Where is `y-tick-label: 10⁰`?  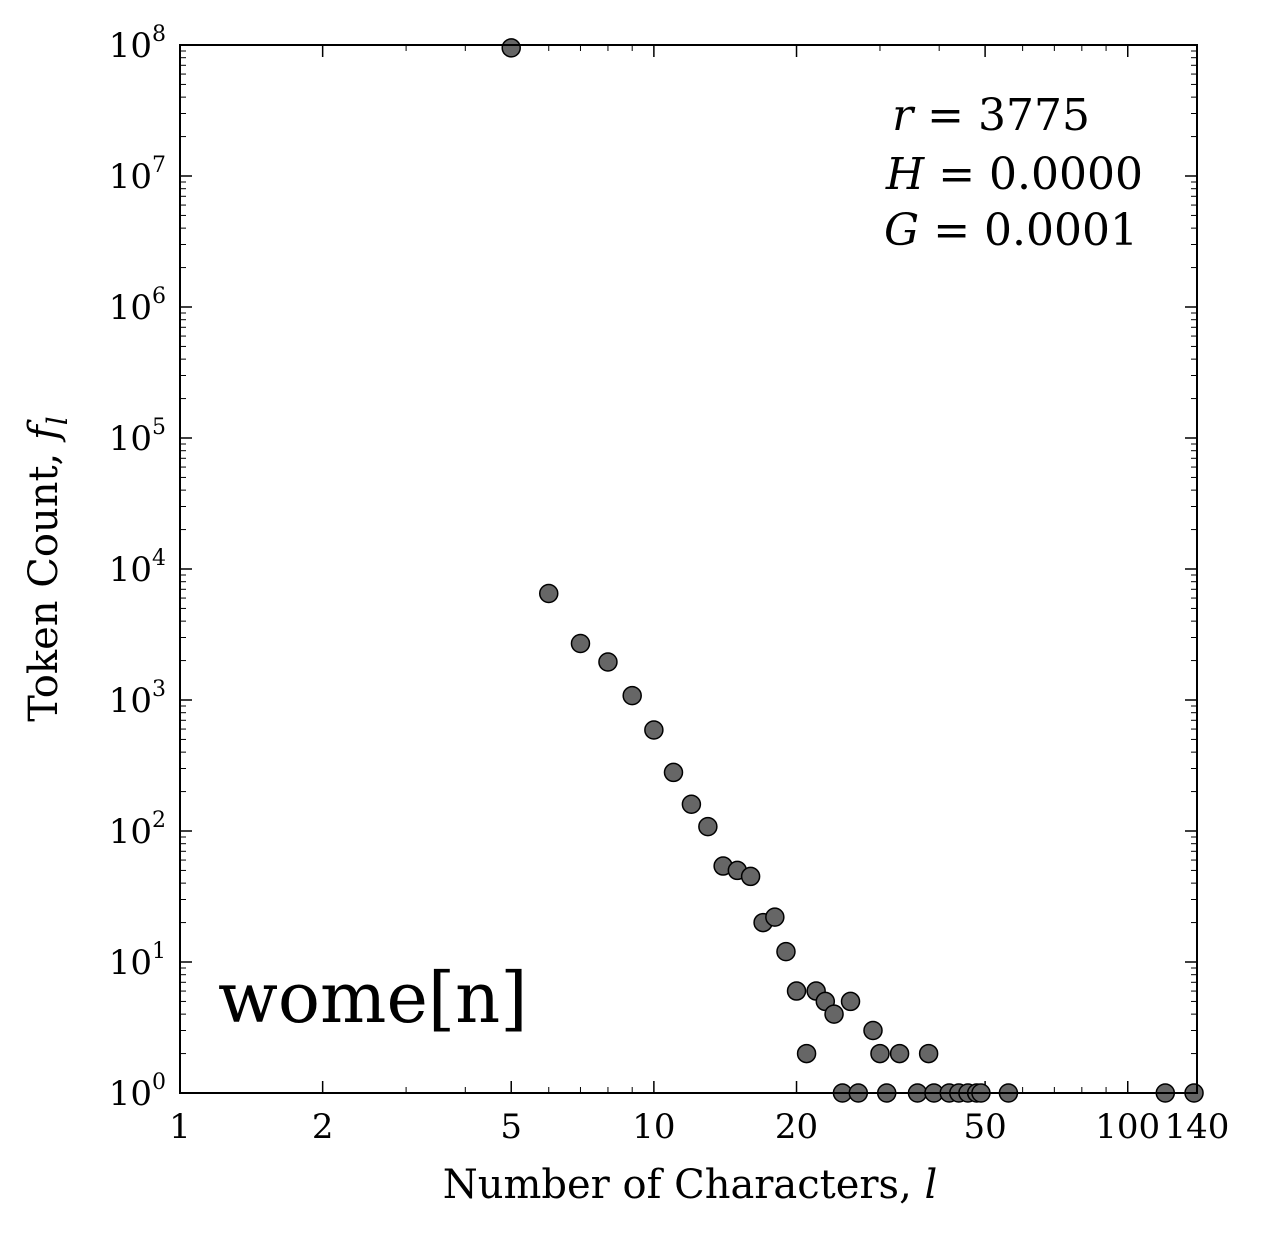 y-tick-label: 10⁰ is located at coordinates (137, 1092).